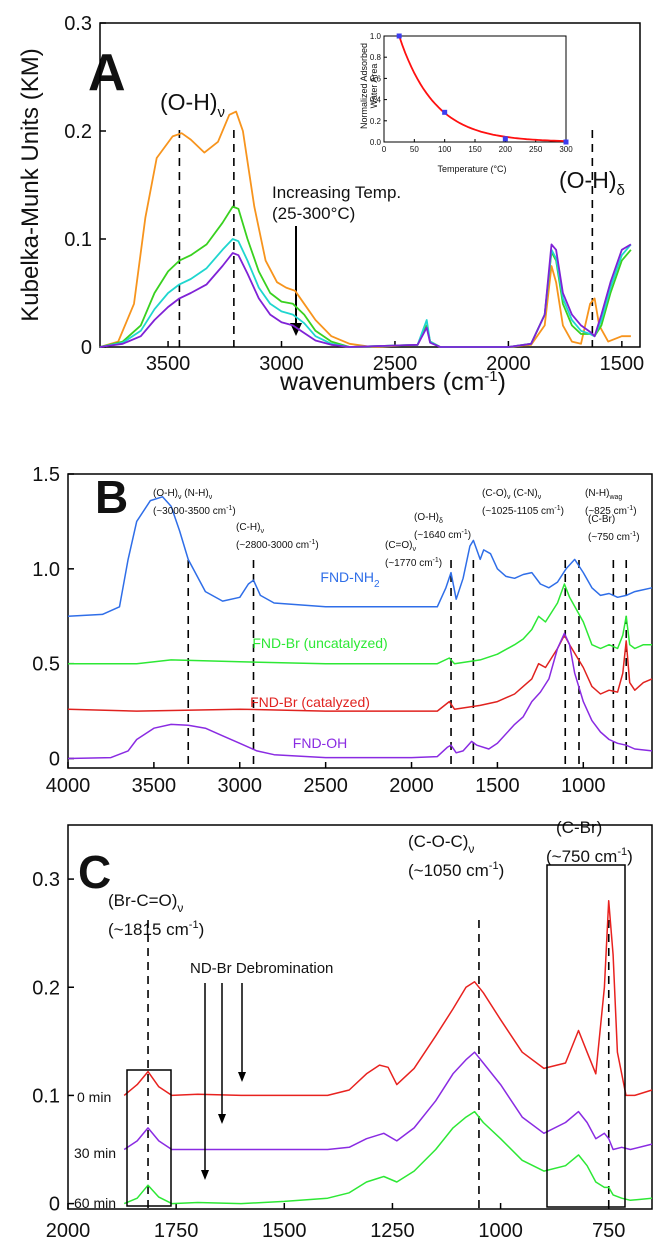  Describe the element at coordinates (183, 494) in the screenshot. I see `peak-annotation-line1: (O-H)ν (N-H)ν` at that location.